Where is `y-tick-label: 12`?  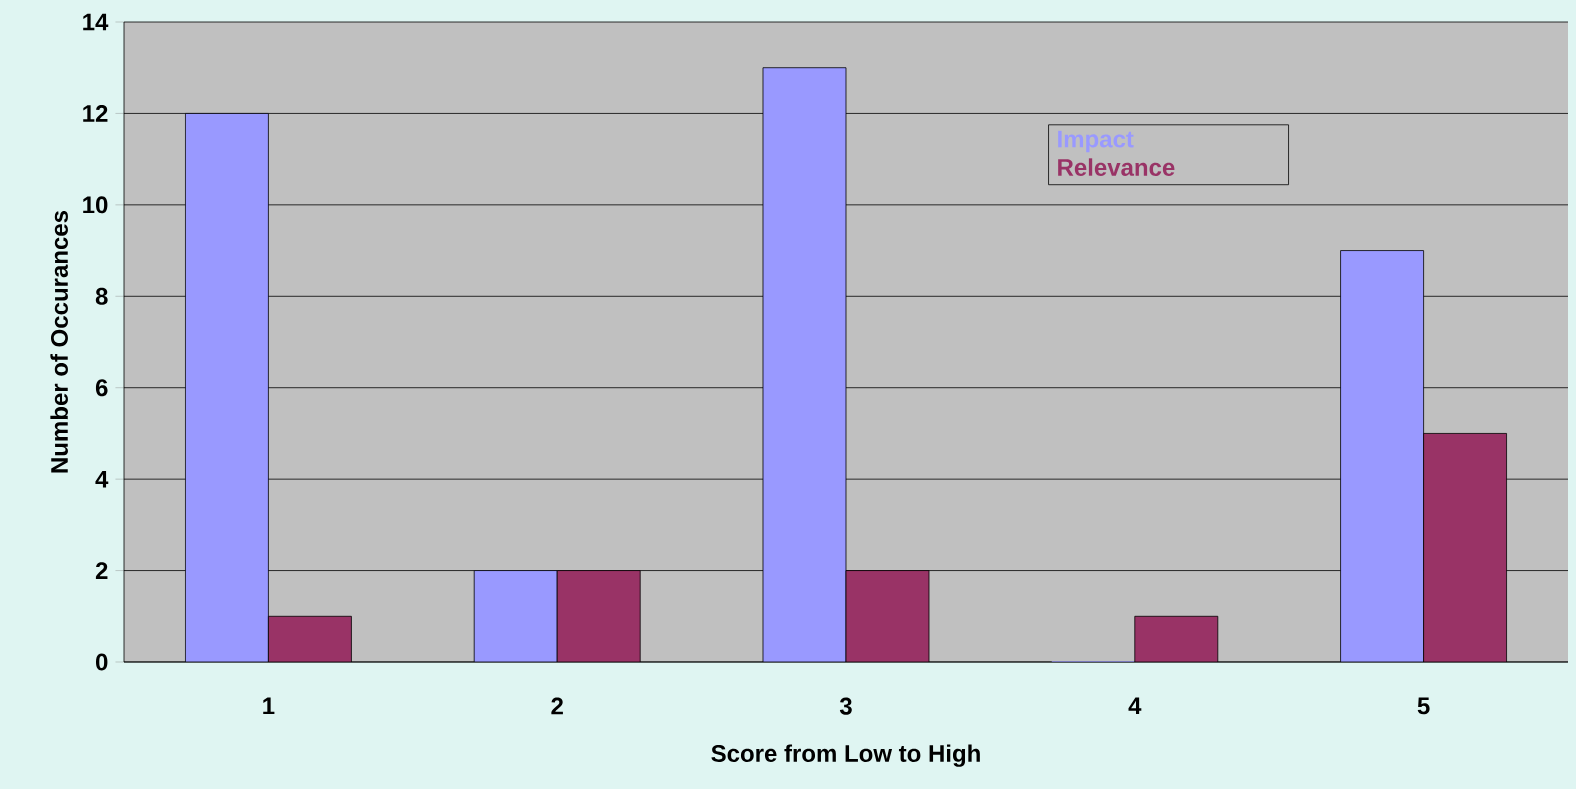 y-tick-label: 12 is located at coordinates (95, 113).